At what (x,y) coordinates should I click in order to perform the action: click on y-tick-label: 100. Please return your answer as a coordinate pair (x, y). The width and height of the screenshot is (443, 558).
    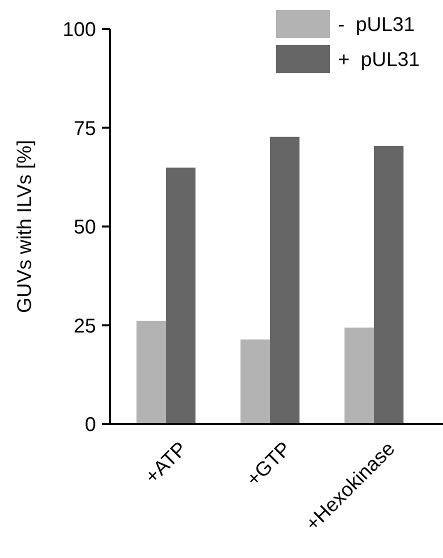
    Looking at the image, I should click on (79, 30).